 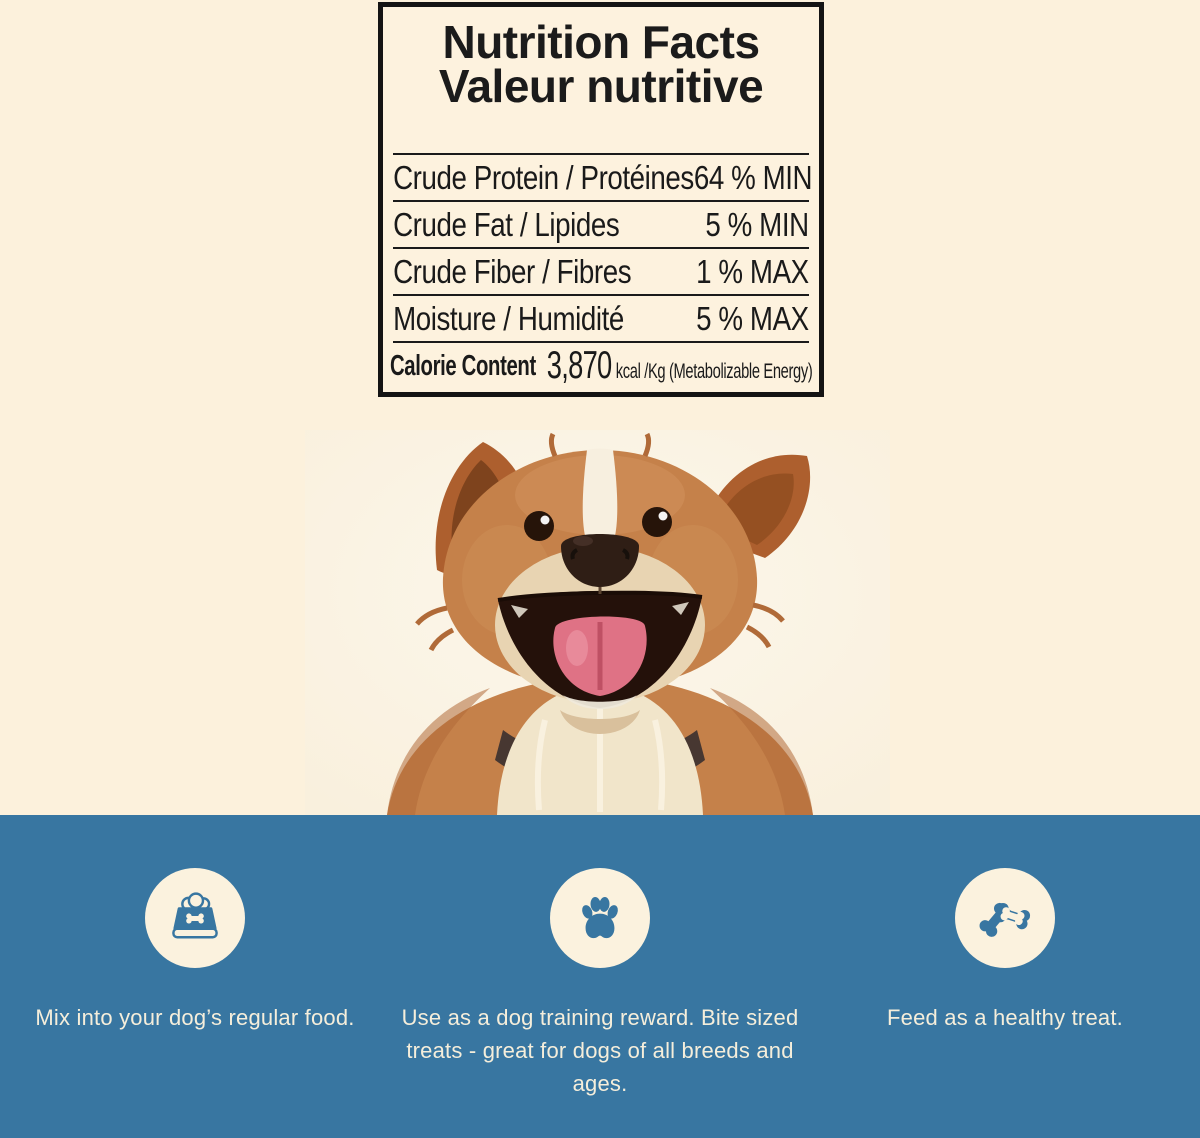 I want to click on nutrient-row-protein: Crude Protein / Protéines 64 % MIN, so click(x=601, y=177).